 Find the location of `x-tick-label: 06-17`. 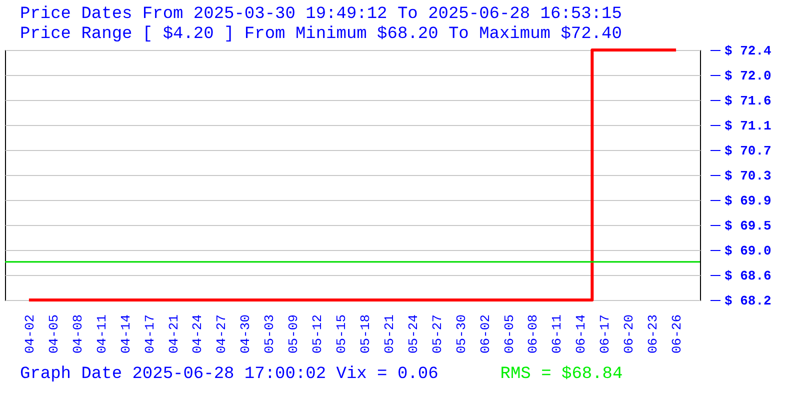

x-tick-label: 06-17 is located at coordinates (605, 334).